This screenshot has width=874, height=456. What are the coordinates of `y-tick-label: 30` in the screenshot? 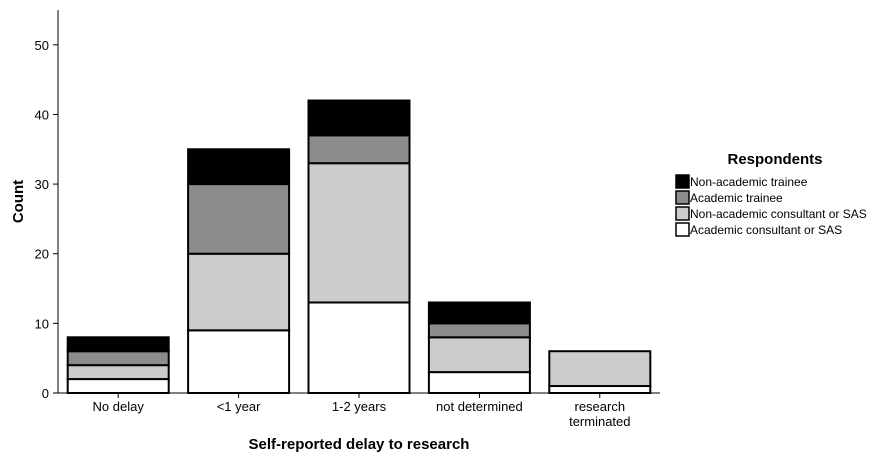 It's located at (42, 184).